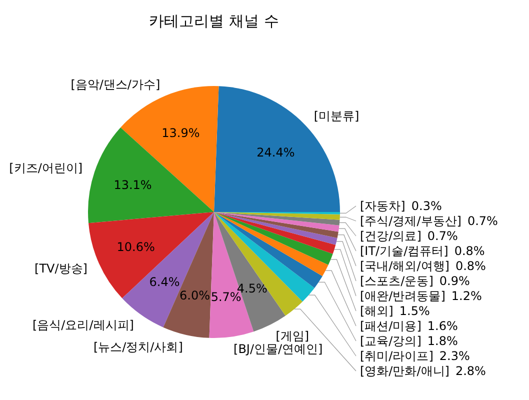  What do you see at coordinates (214, 21) in the screenshot?
I see `title: 카테고리별 채널 수` at bounding box center [214, 21].